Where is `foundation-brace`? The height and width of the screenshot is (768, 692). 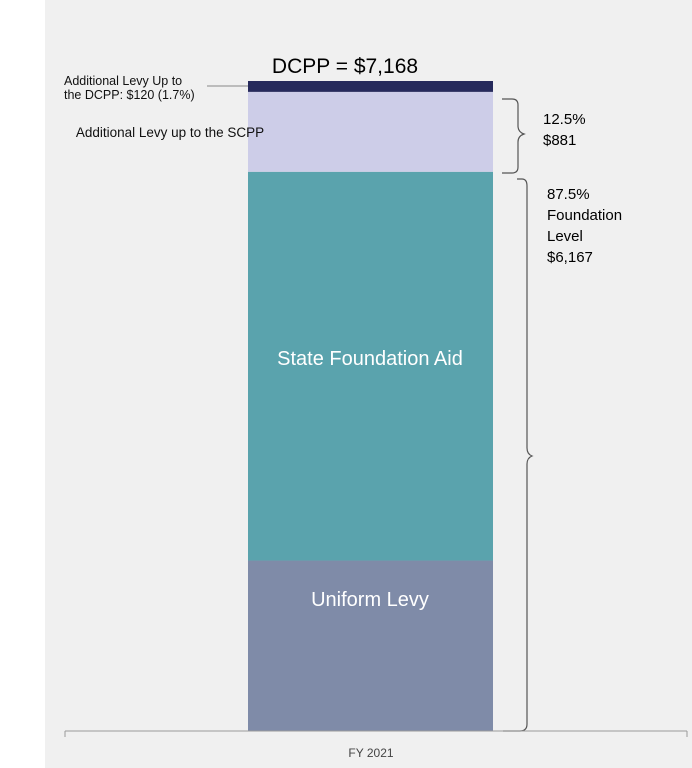 foundation-brace is located at coordinates (518, 455).